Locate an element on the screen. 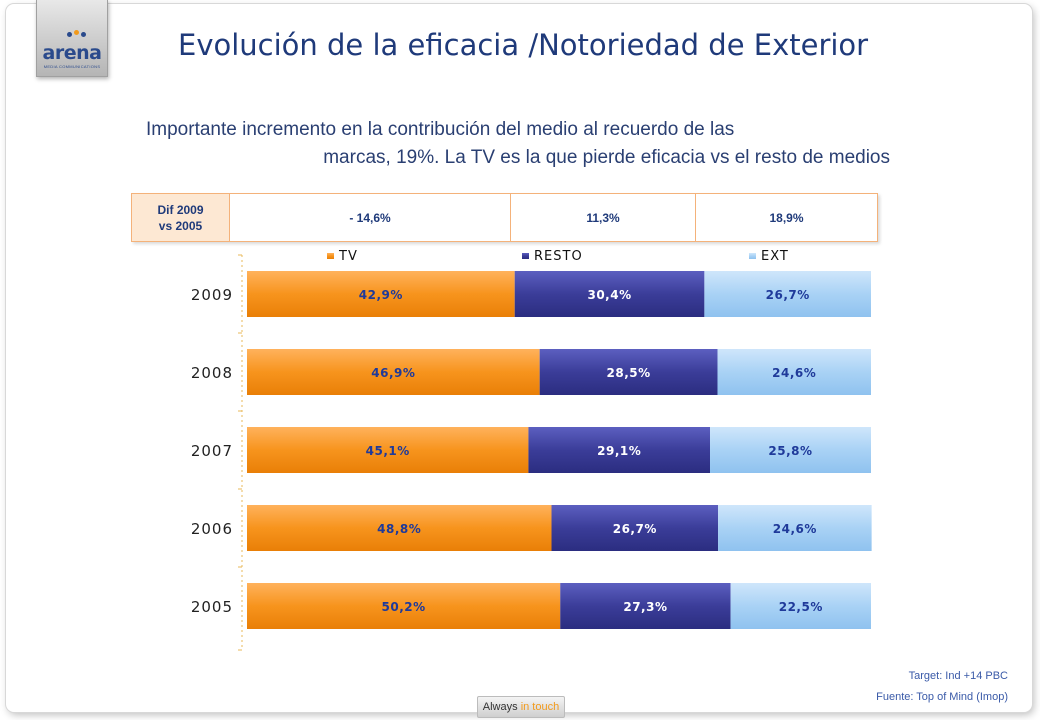 The width and height of the screenshot is (1040, 720). data-label-tv-2005: 50,2% is located at coordinates (404, 607).